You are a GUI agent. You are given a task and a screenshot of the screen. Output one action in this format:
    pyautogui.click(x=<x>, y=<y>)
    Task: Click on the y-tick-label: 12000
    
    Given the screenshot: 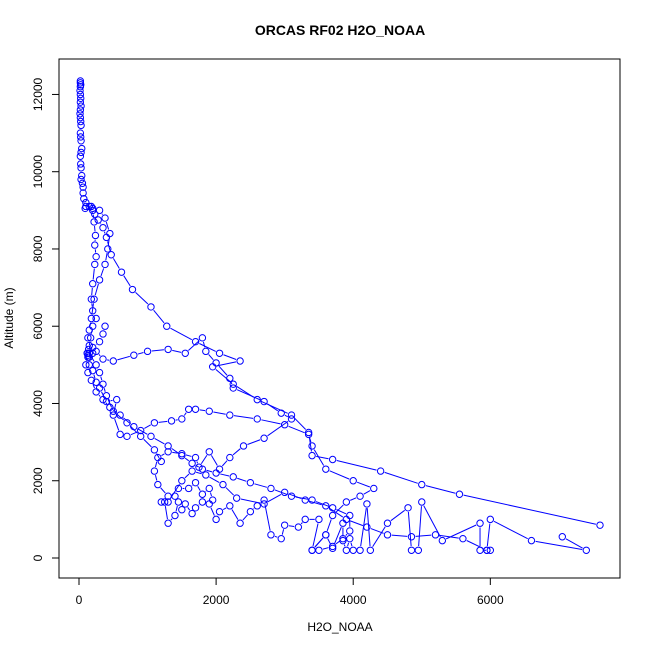 What is the action you would take?
    pyautogui.click(x=38, y=94)
    